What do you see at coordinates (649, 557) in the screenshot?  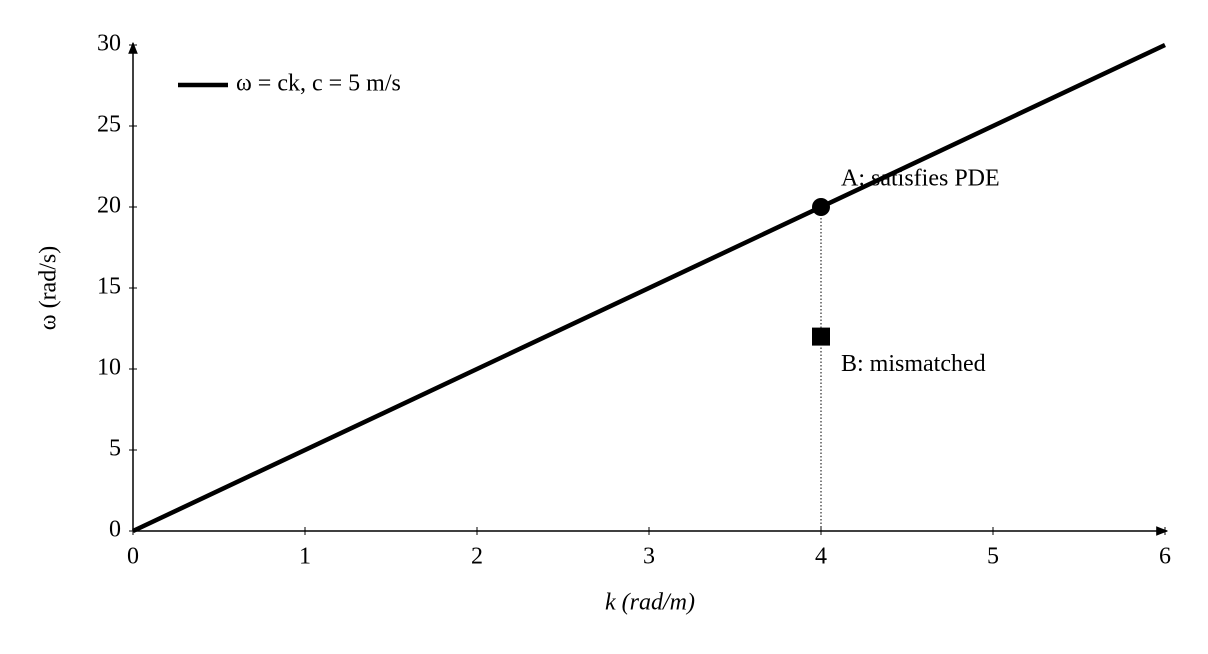 I see `x-tick-label: 3` at bounding box center [649, 557].